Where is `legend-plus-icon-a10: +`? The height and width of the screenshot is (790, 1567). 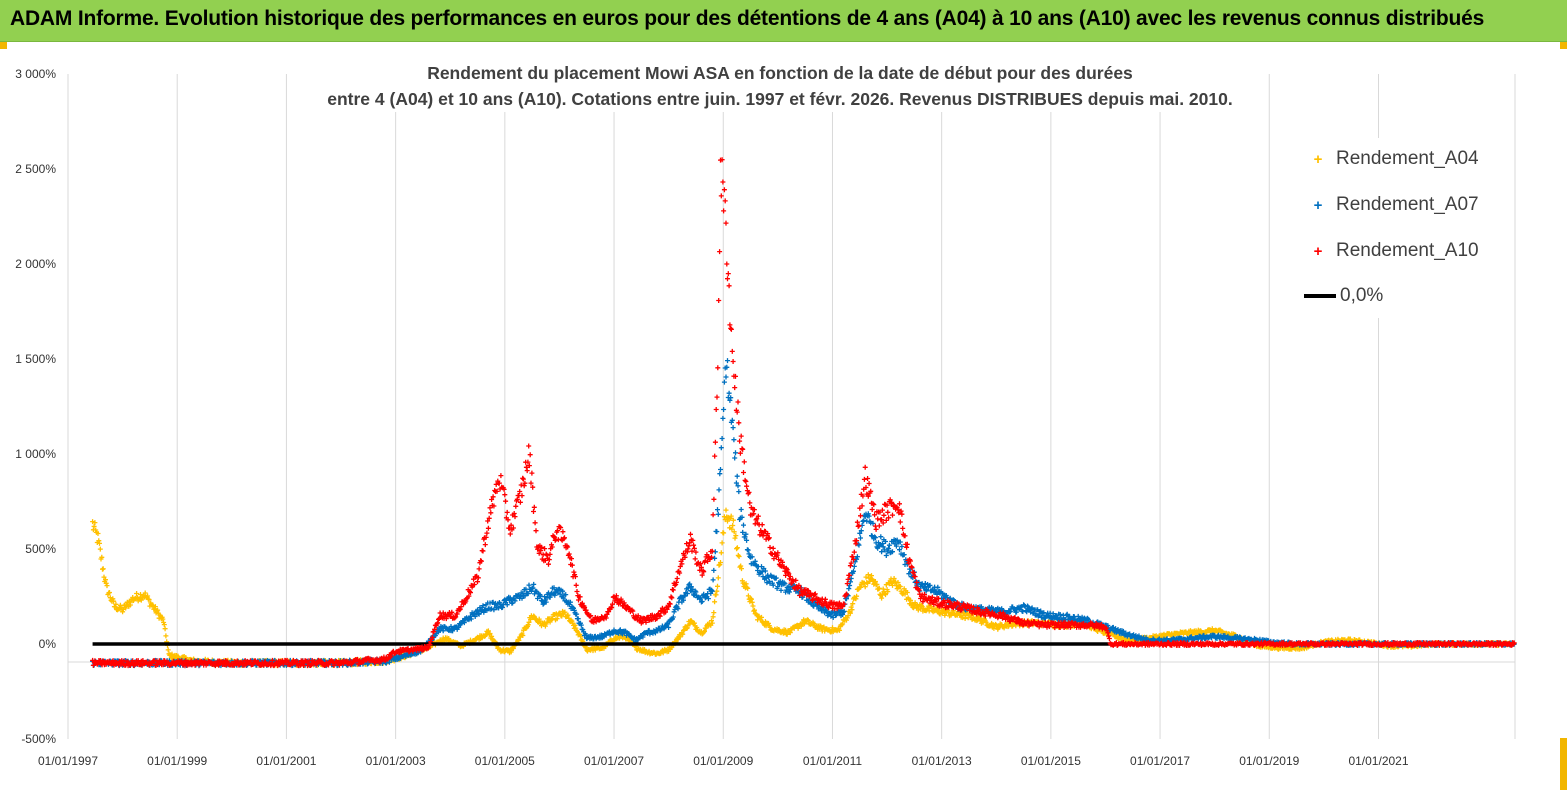 legend-plus-icon-a10: + is located at coordinates (1318, 251).